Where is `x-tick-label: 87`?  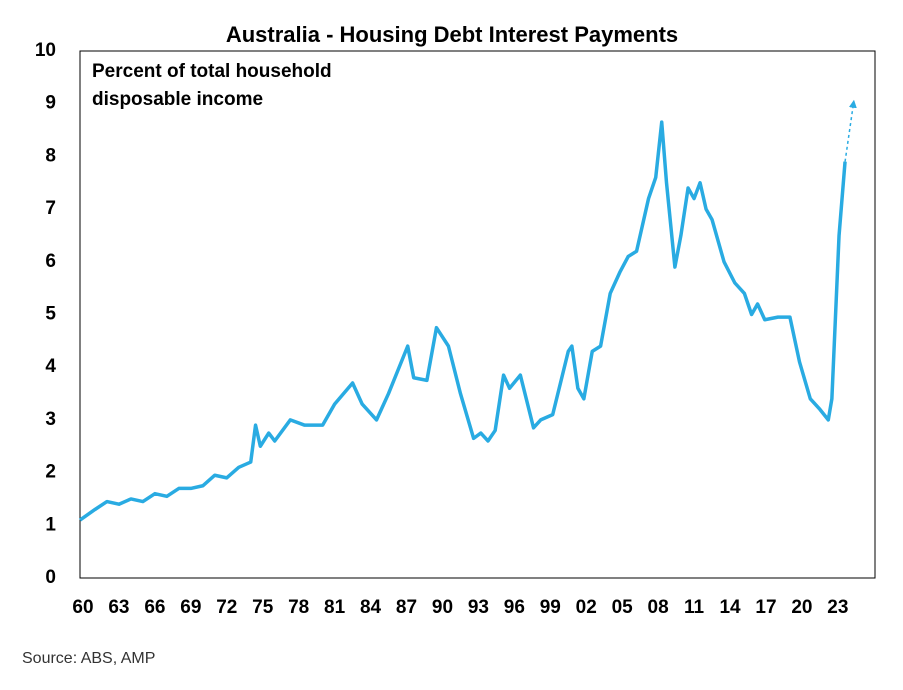
x-tick-label: 87 is located at coordinates (406, 607).